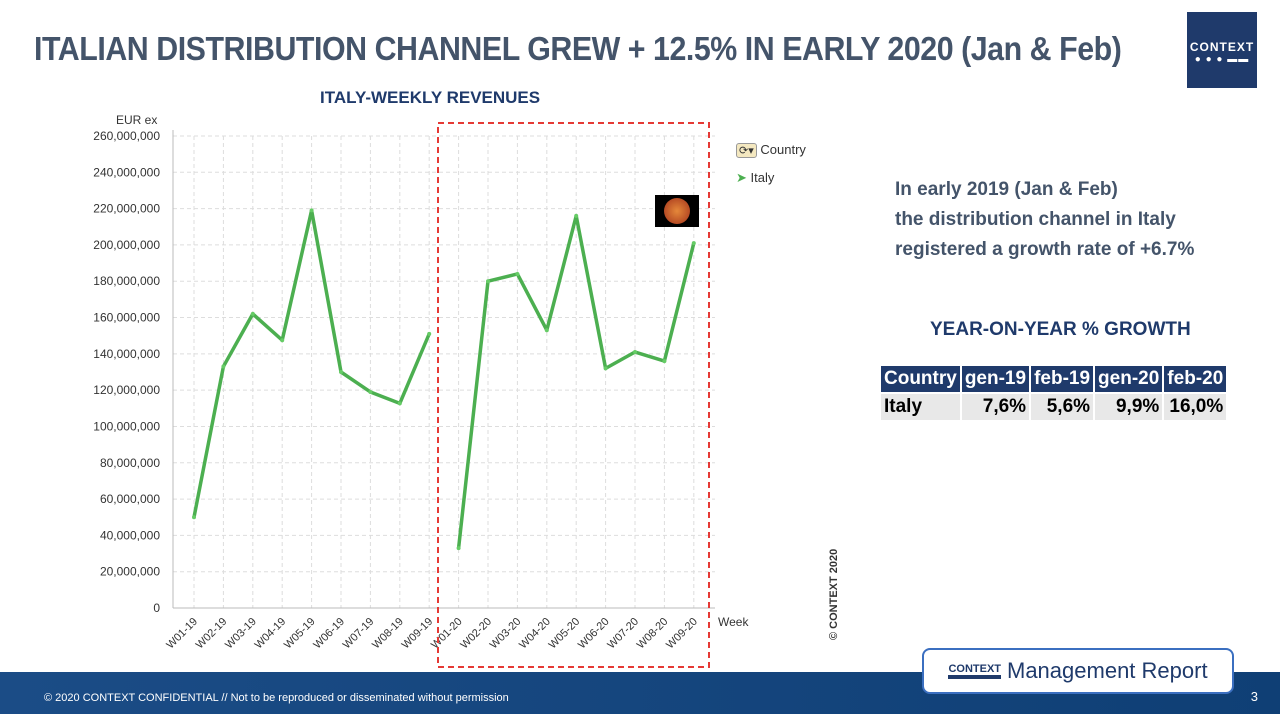 The width and height of the screenshot is (1280, 714). What do you see at coordinates (212, 634) in the screenshot?
I see `x-tick-label: W02-19` at bounding box center [212, 634].